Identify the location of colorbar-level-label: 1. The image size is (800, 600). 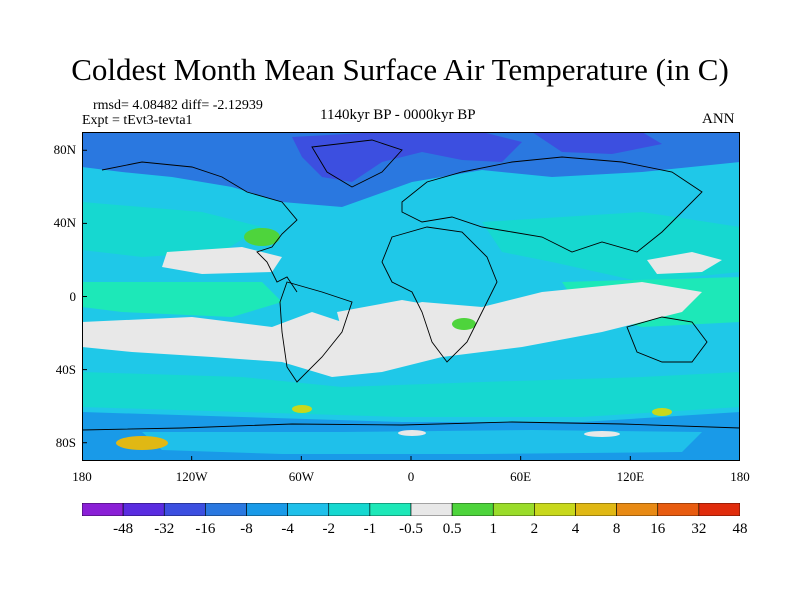
(493, 529).